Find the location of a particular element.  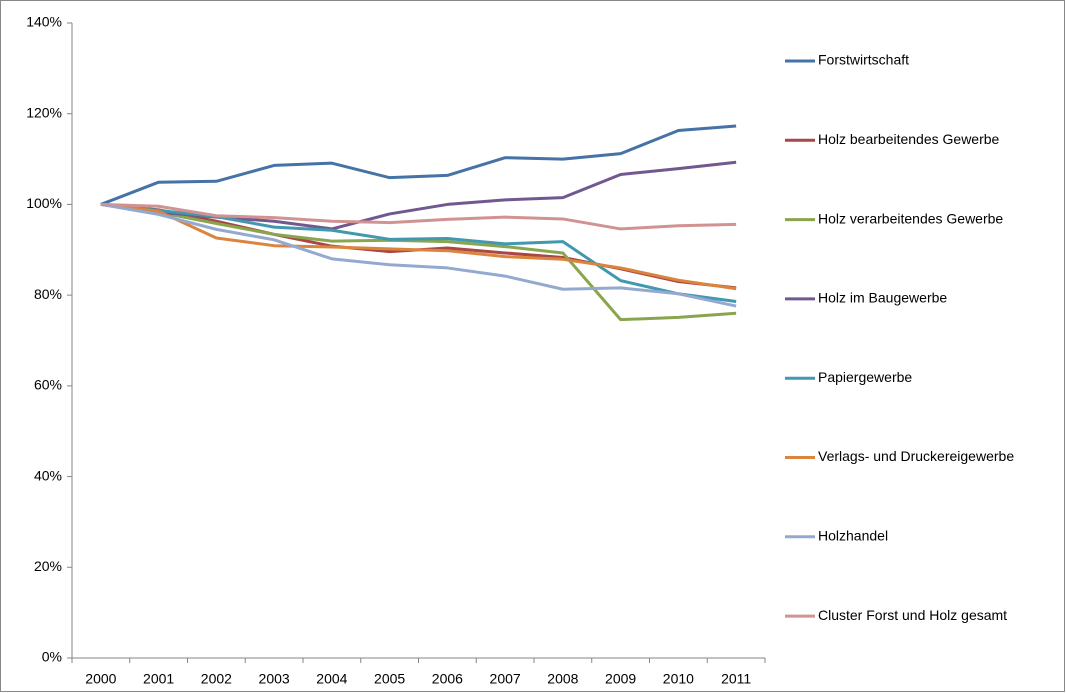

x-tick-label: 2005 is located at coordinates (389, 679).